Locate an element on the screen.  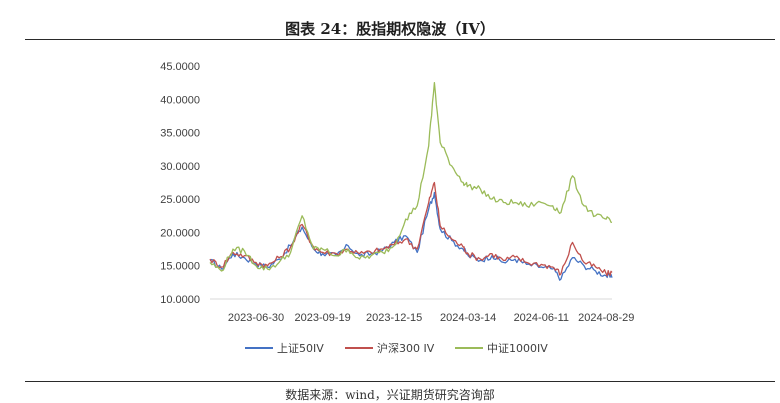
y-tick-label: 30.0000 is located at coordinates (180, 167).